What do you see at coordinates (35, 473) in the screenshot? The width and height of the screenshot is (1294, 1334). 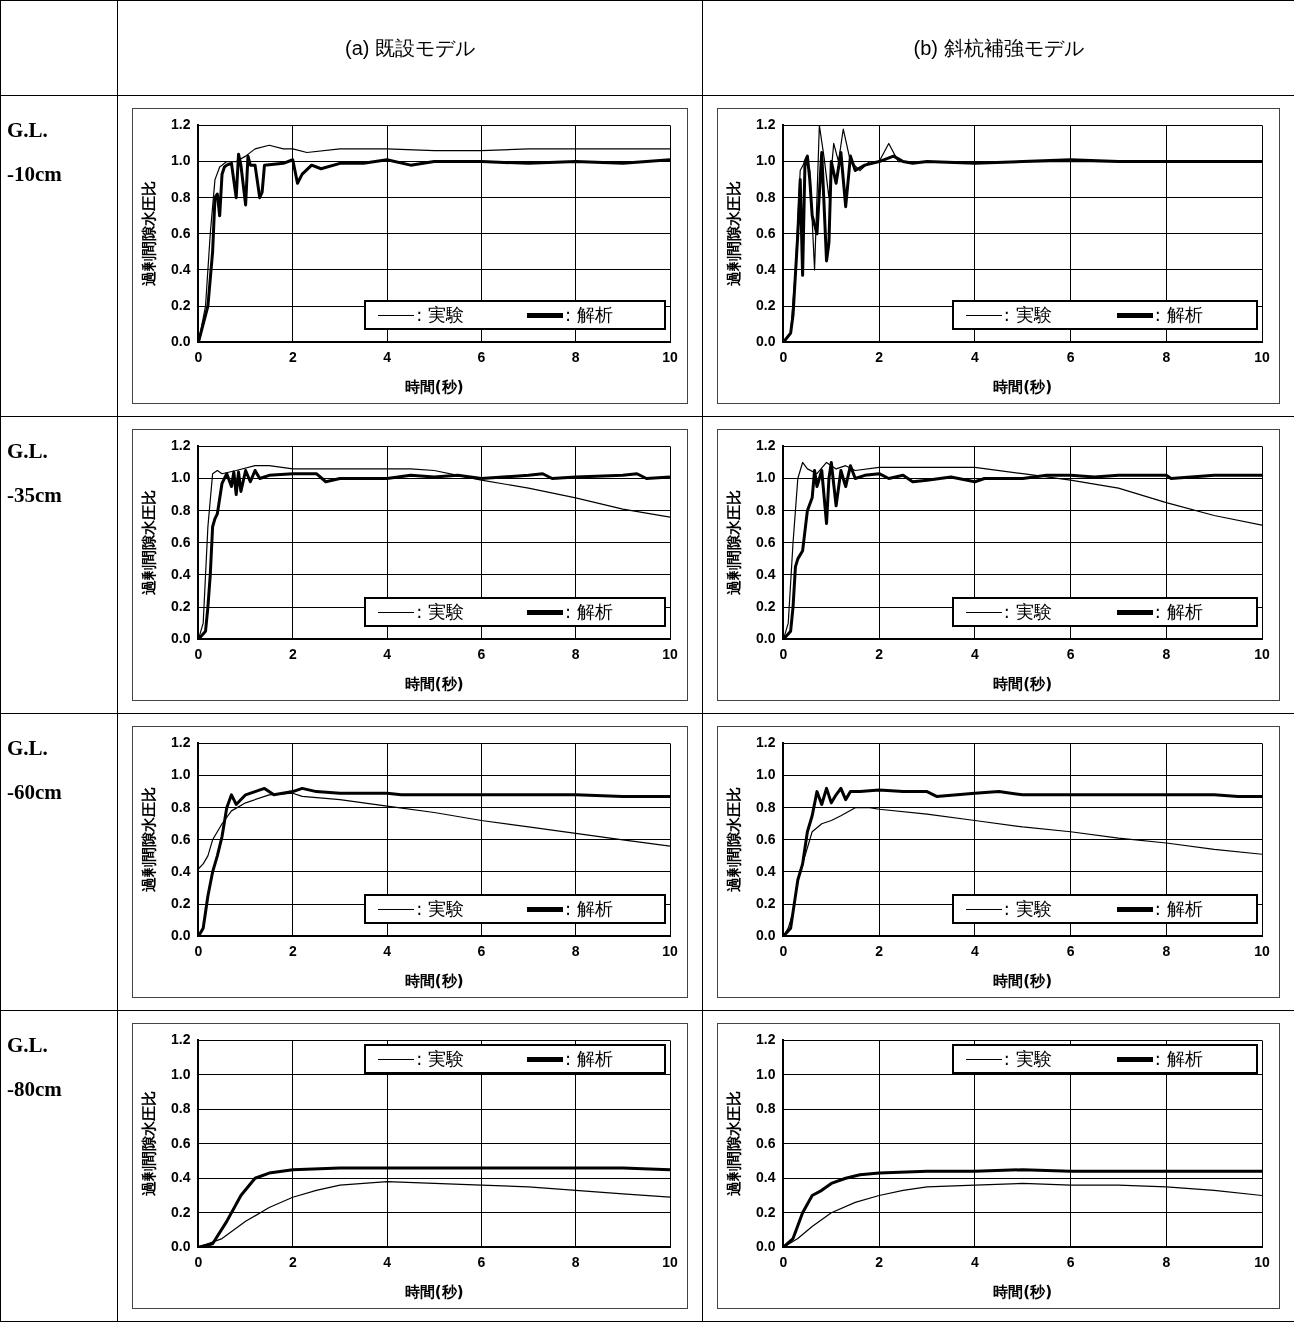 I see `text: G.L. -35cm` at bounding box center [35, 473].